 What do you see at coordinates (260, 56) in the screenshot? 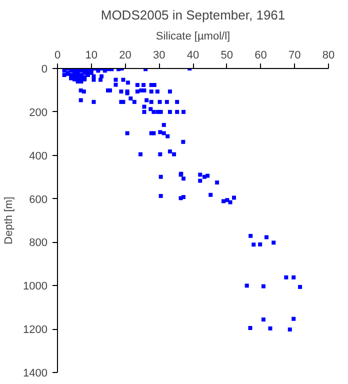
I see `x-tick-label: 60` at bounding box center [260, 56].